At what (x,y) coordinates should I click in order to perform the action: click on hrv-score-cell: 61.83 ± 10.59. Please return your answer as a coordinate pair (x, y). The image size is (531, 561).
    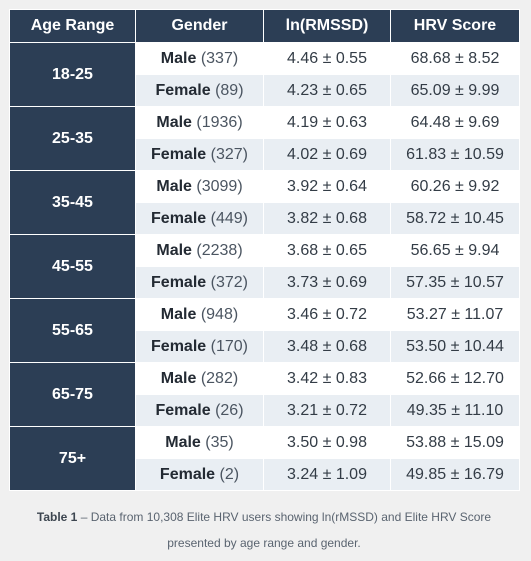
    Looking at the image, I should click on (455, 154).